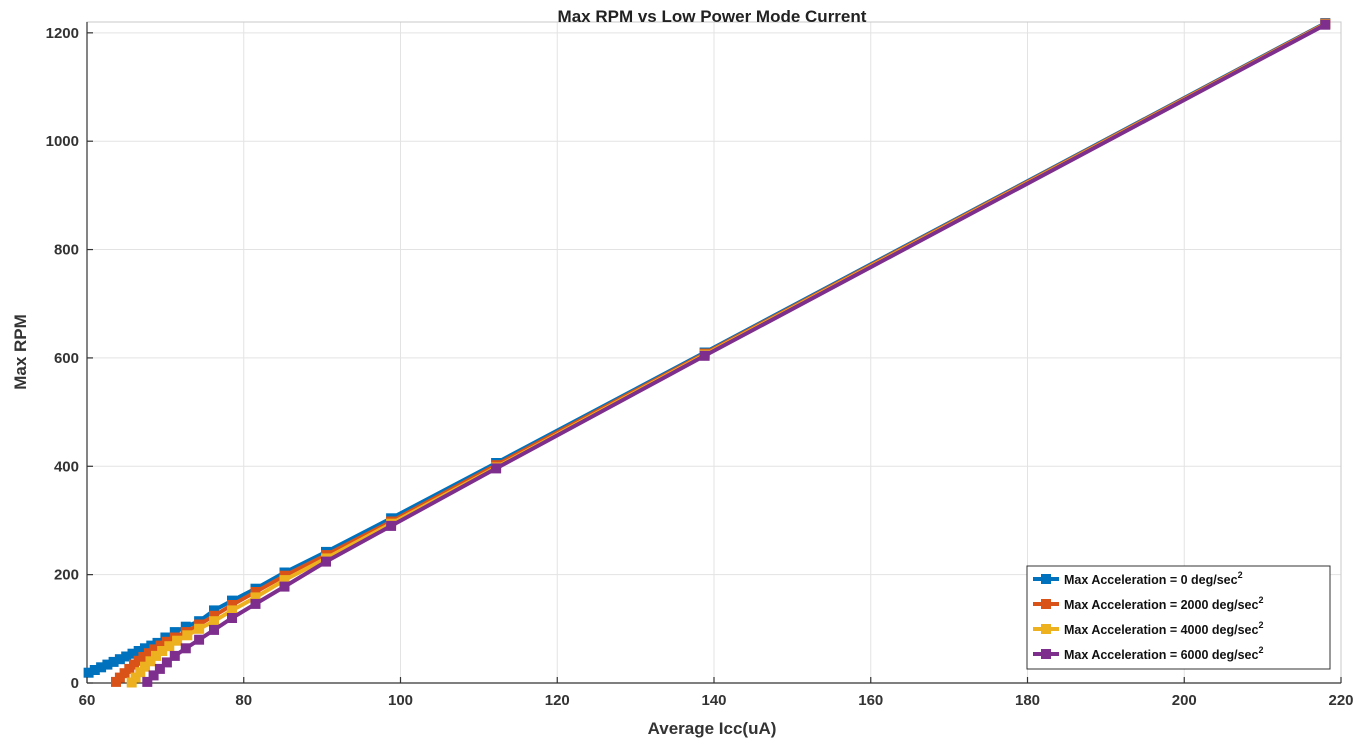 This screenshot has width=1371, height=740. What do you see at coordinates (712, 728) in the screenshot?
I see `x-axis-label: Average Icc(uA)` at bounding box center [712, 728].